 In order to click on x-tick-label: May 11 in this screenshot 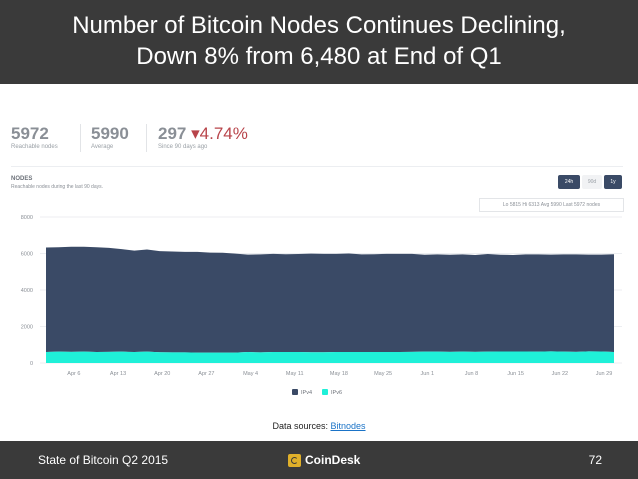, I will do `click(295, 374)`.